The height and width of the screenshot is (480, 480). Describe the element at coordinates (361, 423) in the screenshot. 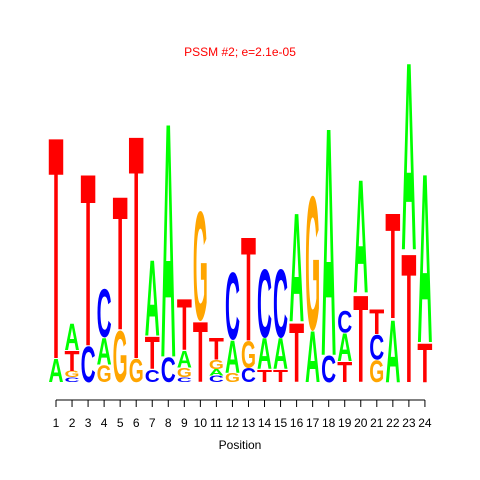

I see `x-tick-label: 20` at that location.